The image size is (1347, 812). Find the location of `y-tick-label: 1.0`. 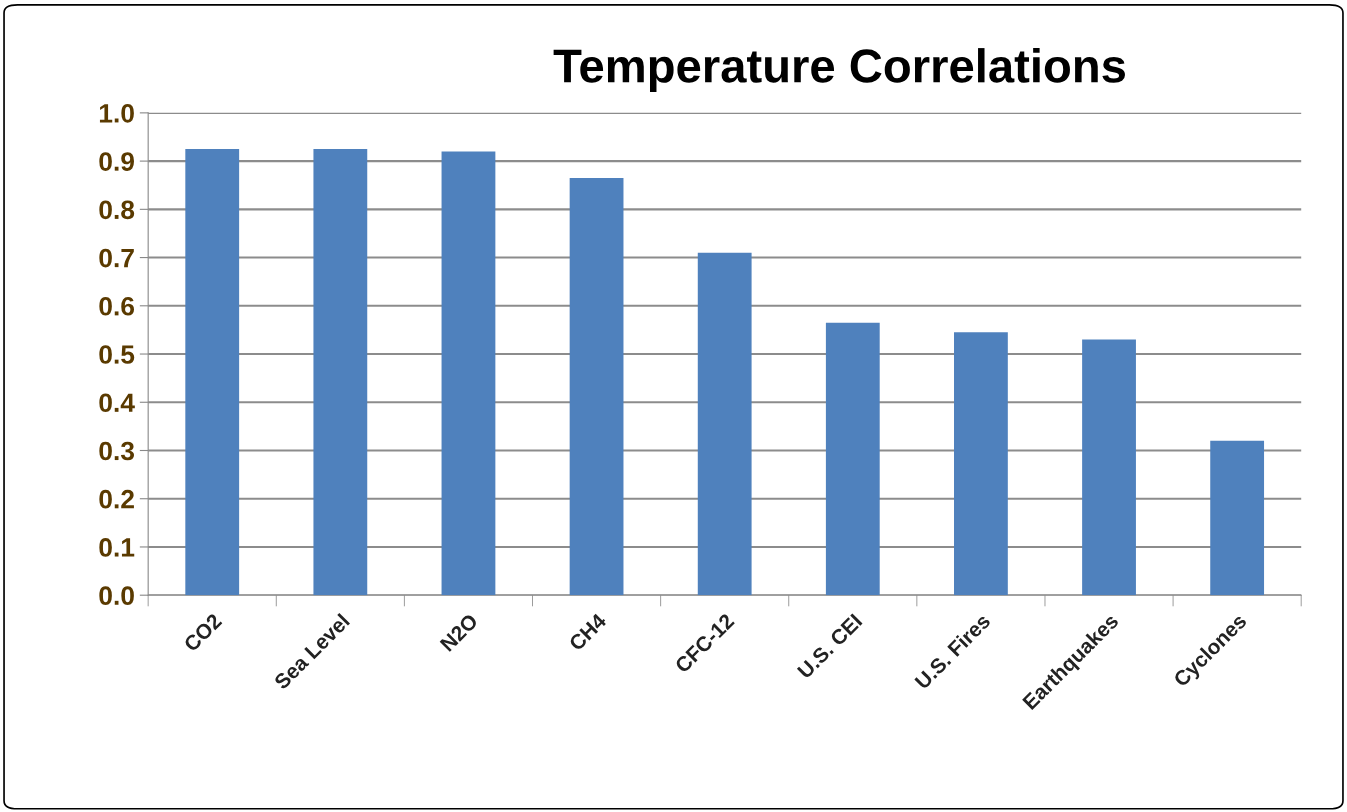

y-tick-label: 1.0 is located at coordinates (116, 113).